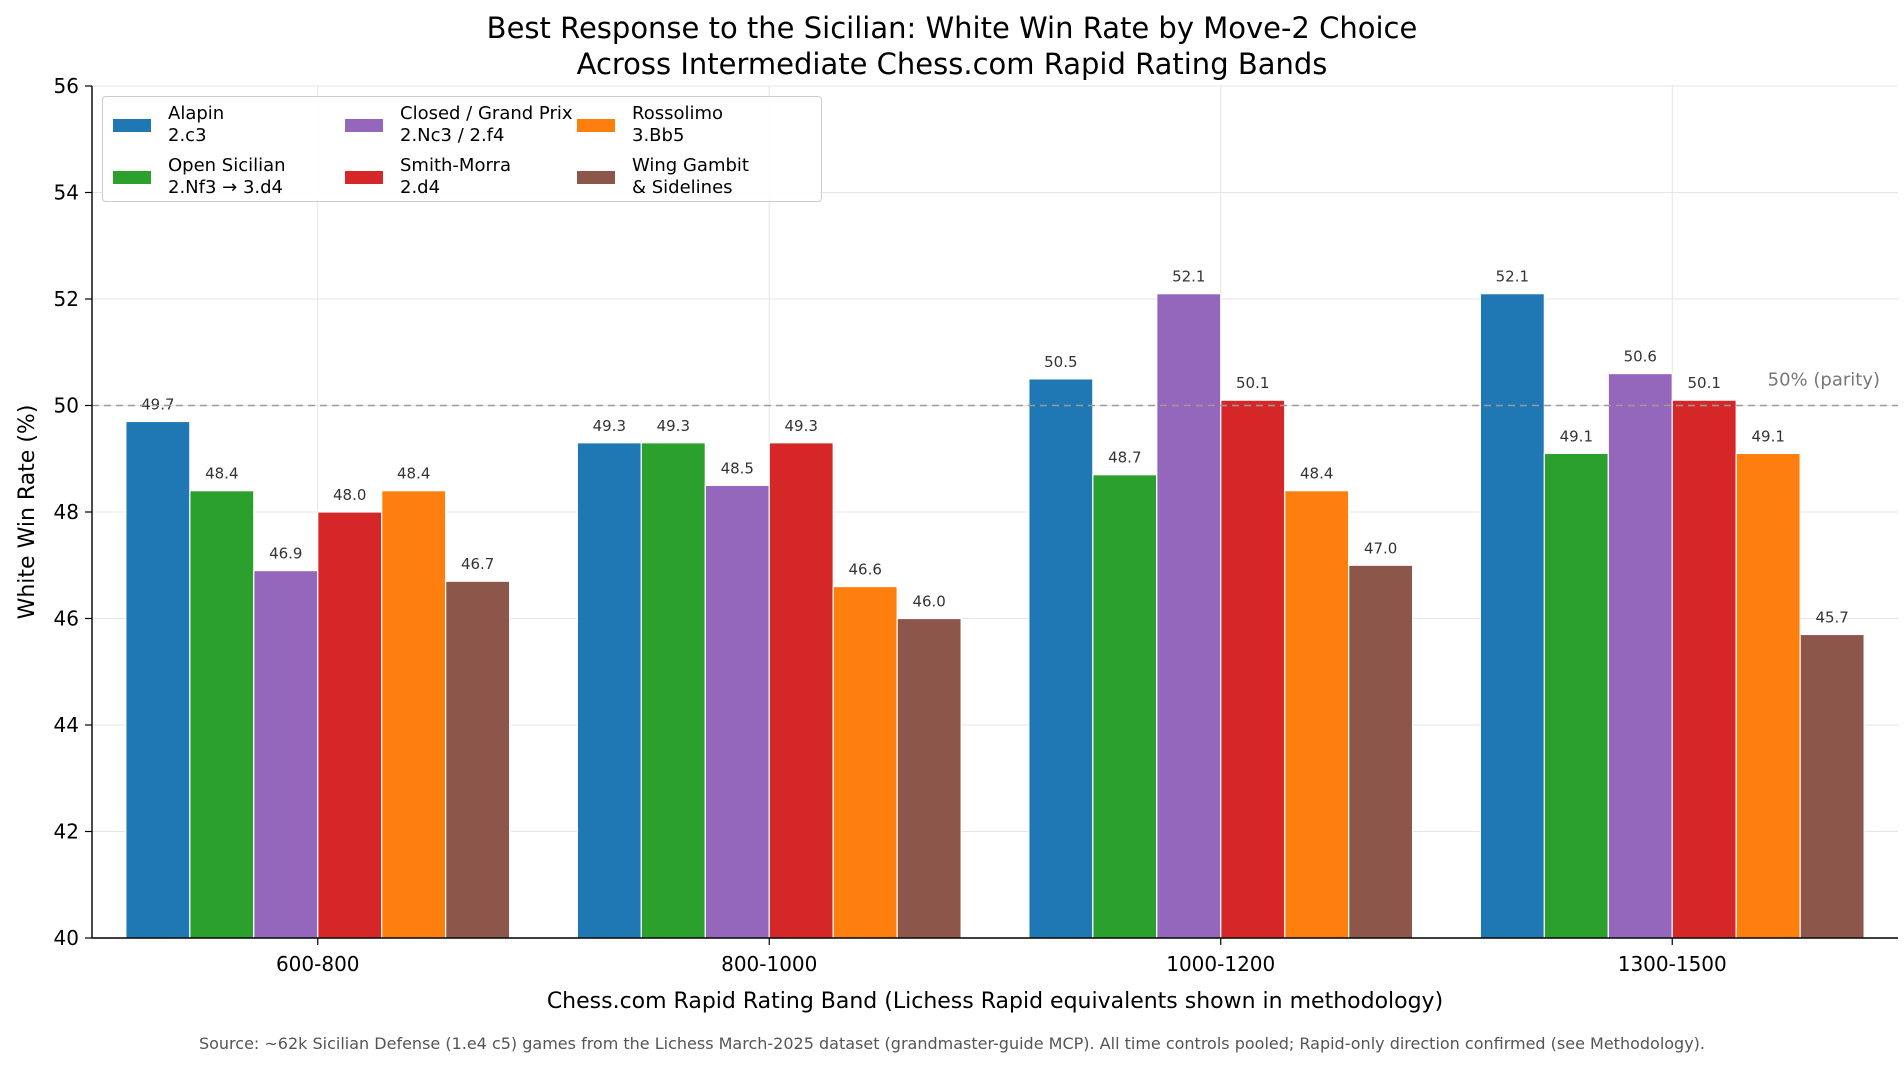  I want to click on legend-item: Rossolimo 3.Bb5, so click(682, 127).